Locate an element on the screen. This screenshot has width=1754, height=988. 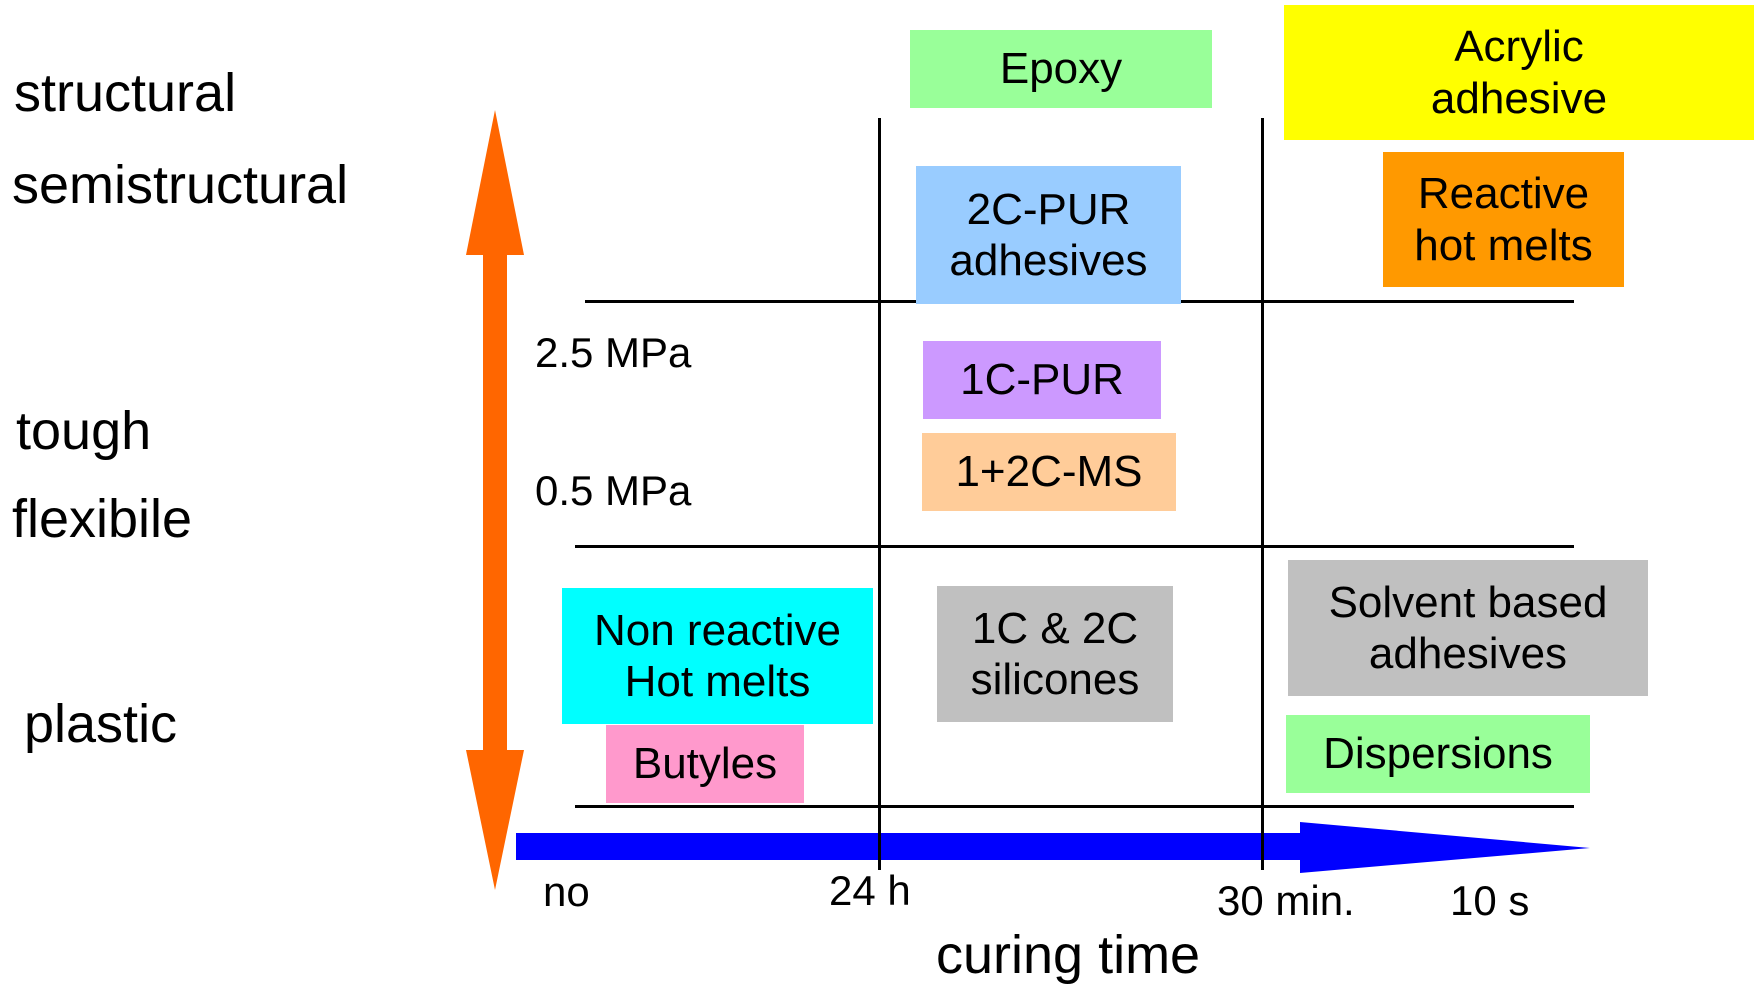
label-epoxy: Epoxy is located at coordinates (1061, 69).